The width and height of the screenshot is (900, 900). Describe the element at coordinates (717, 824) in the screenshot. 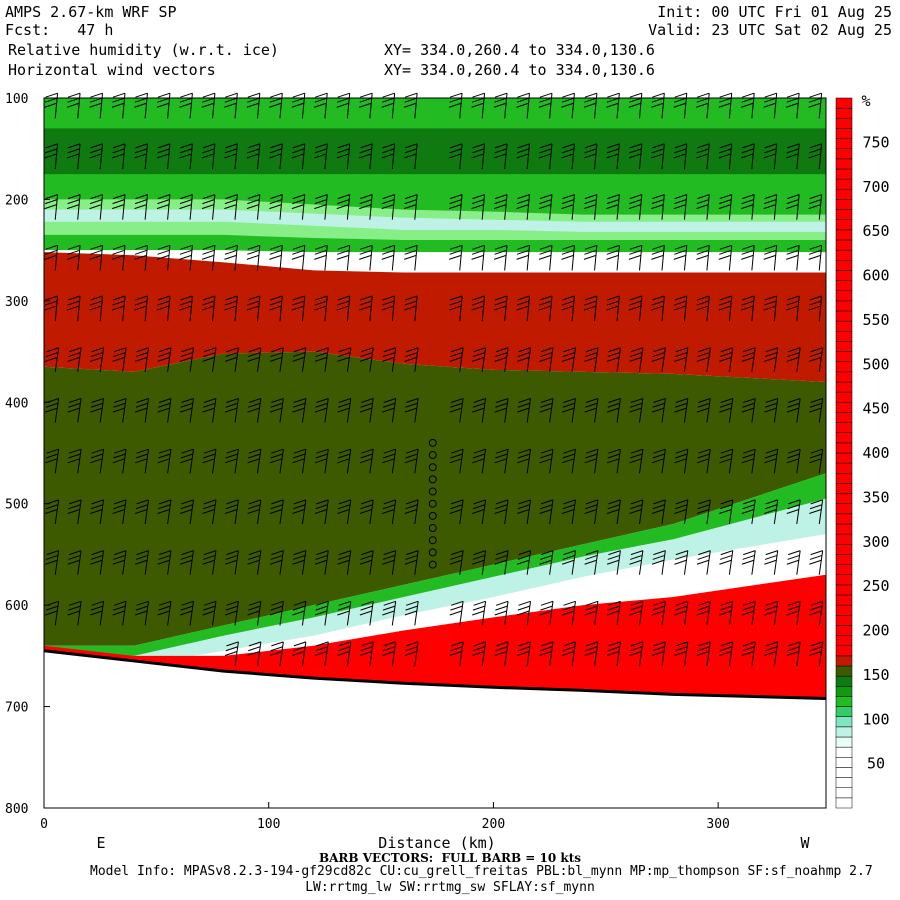

I see `x-tick-label: 300` at that location.